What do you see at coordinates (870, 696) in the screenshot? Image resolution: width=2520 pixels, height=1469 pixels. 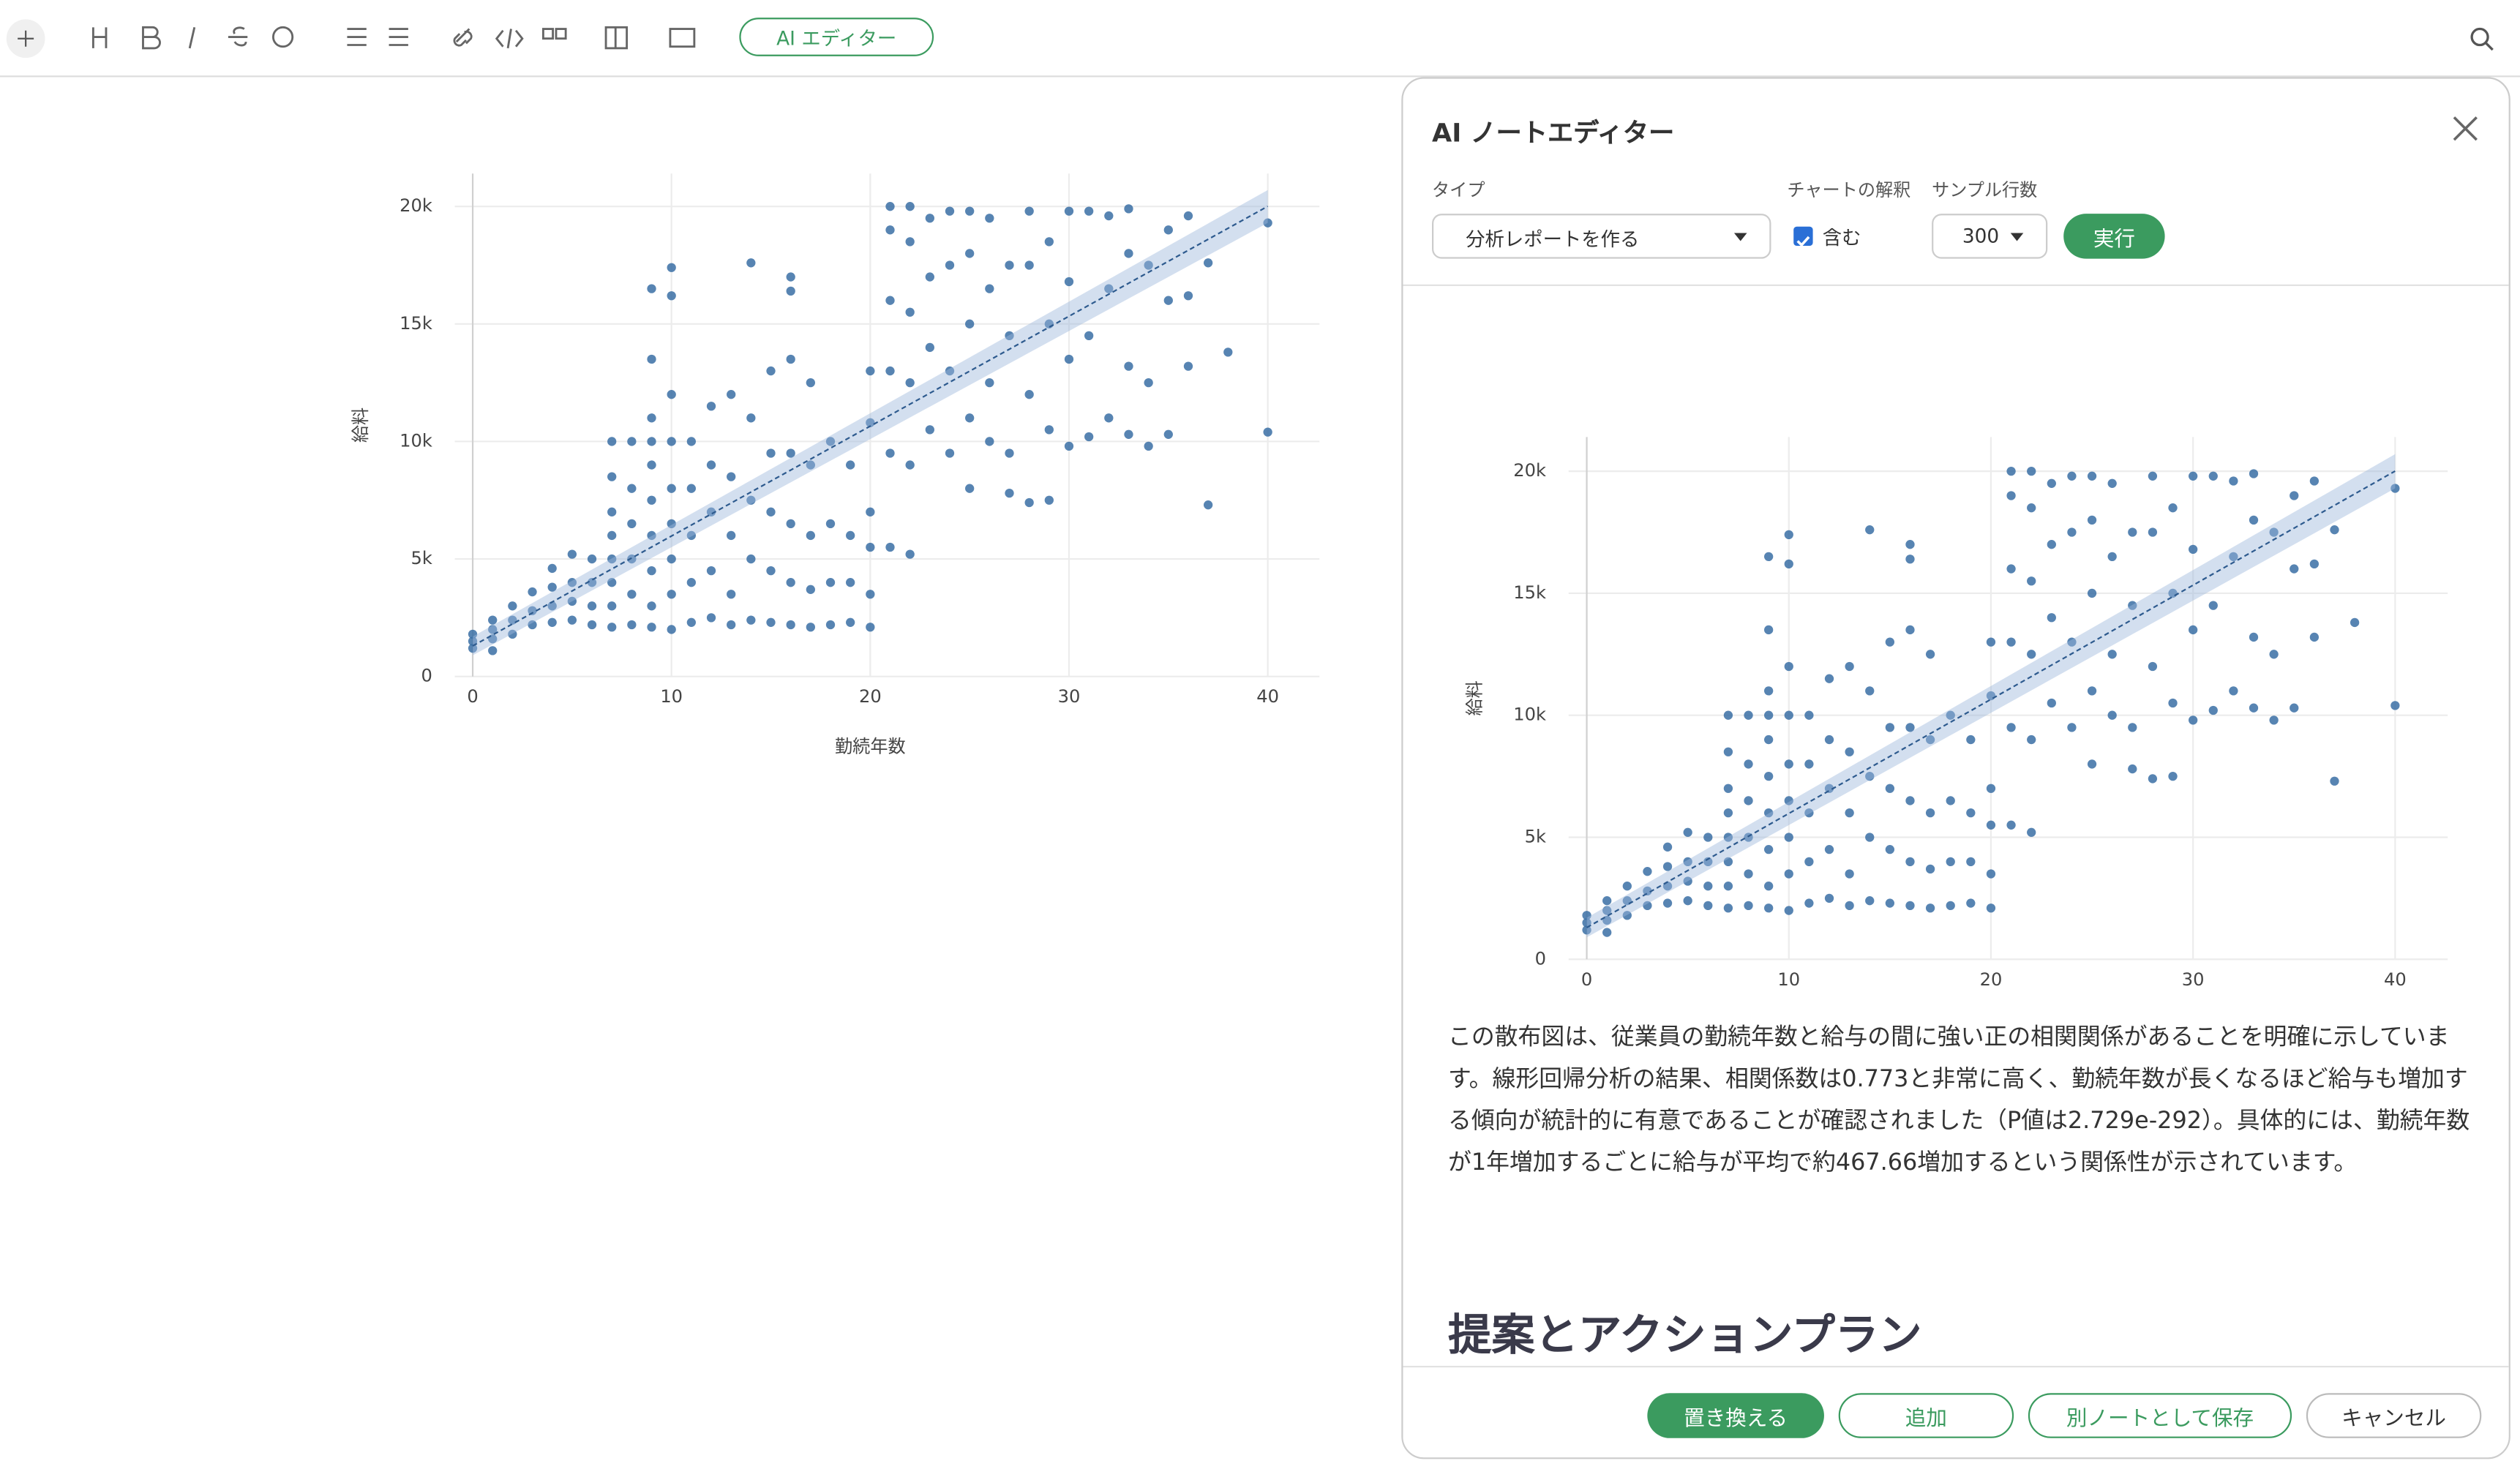 I see `x-tick-label: 20` at bounding box center [870, 696].